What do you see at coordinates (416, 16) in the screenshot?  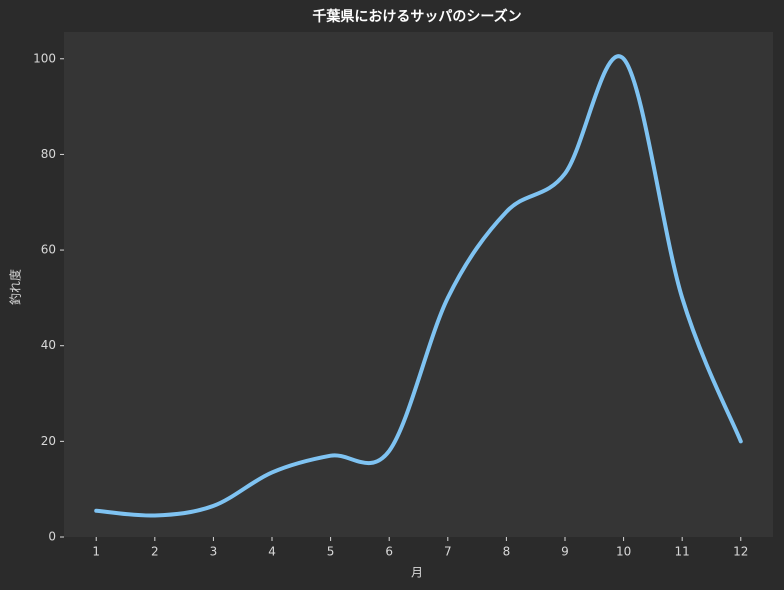 I see `chart-title: 千葉県におけるサッパのシーズン` at bounding box center [416, 16].